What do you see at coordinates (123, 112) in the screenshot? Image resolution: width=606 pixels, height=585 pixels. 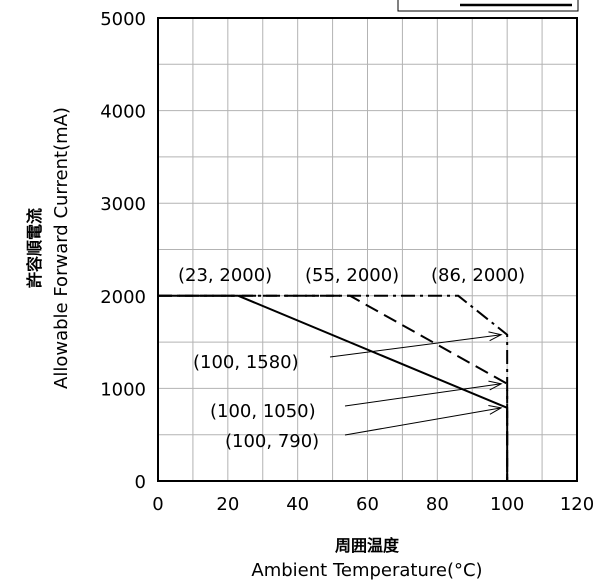 I see `y-tick-label: 4000` at bounding box center [123, 112].